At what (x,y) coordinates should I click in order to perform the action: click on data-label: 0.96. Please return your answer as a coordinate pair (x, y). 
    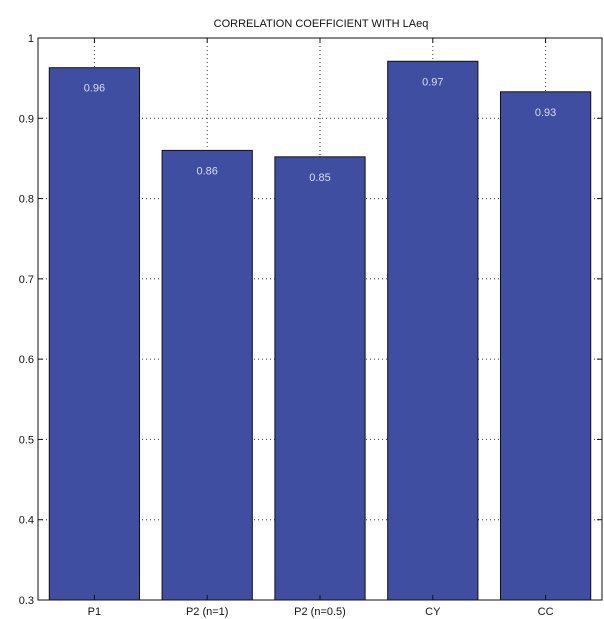
    Looking at the image, I should click on (94, 89).